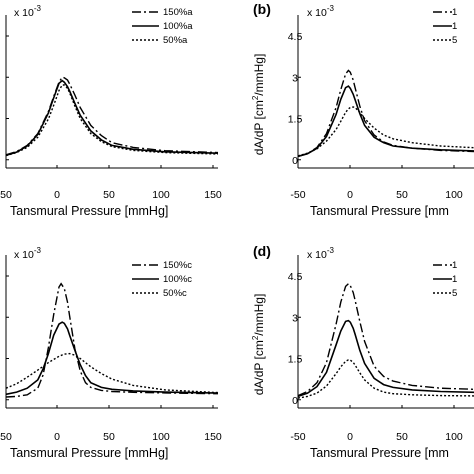 The width and height of the screenshot is (474, 474). I want to click on panel-label: (d), so click(262, 251).